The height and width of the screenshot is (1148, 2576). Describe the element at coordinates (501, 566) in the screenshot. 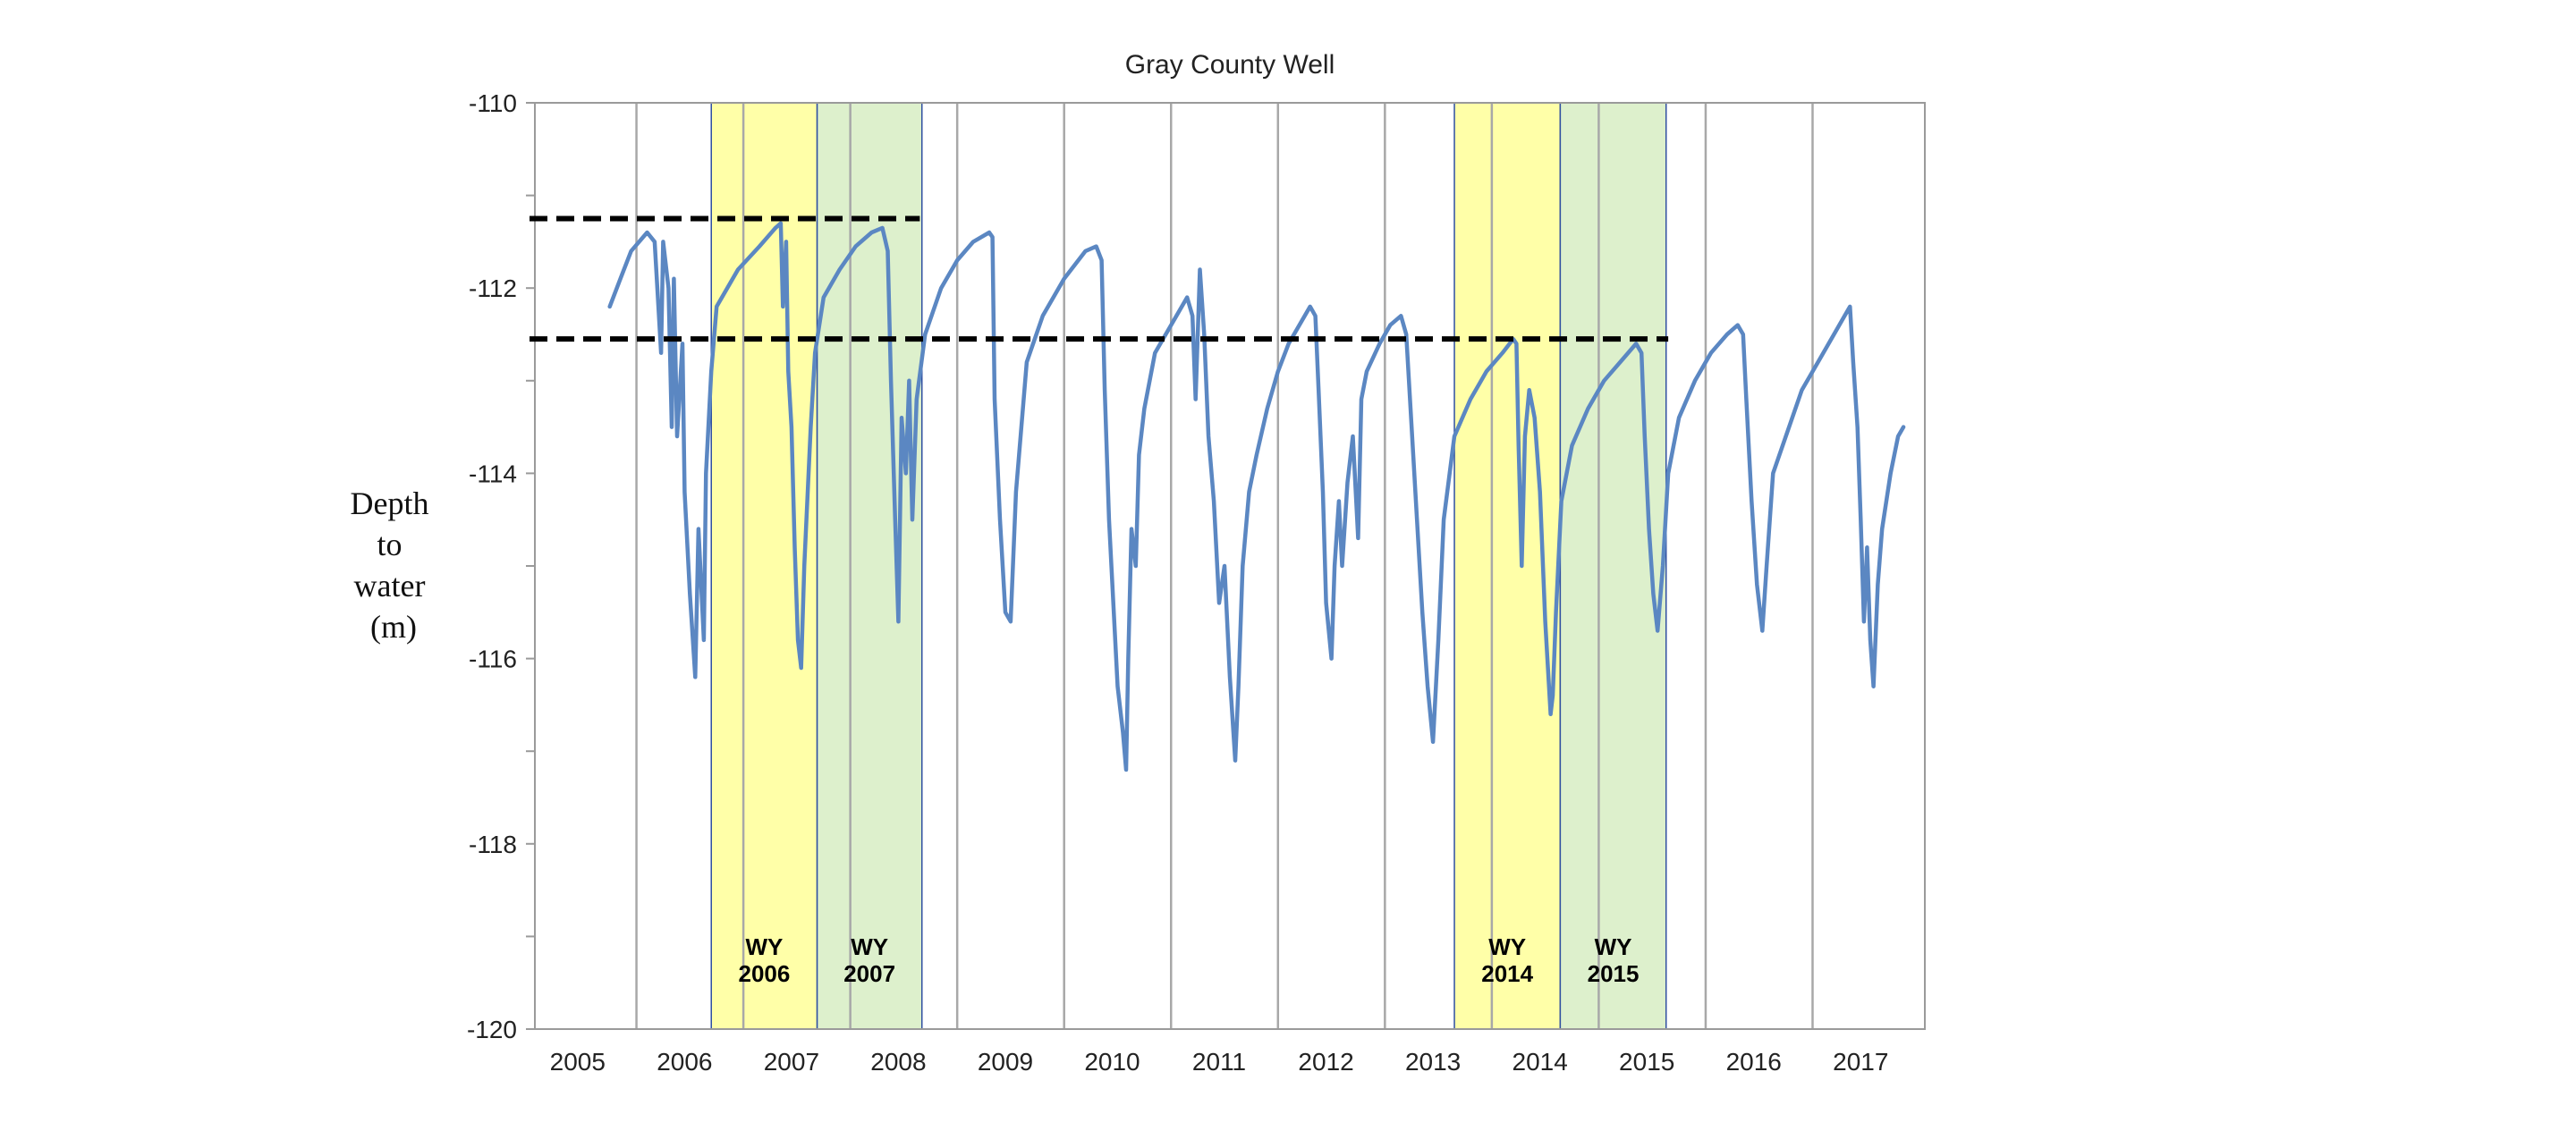

I see `y-axis: -110 -112 -114 -116 -118 -120` at that location.